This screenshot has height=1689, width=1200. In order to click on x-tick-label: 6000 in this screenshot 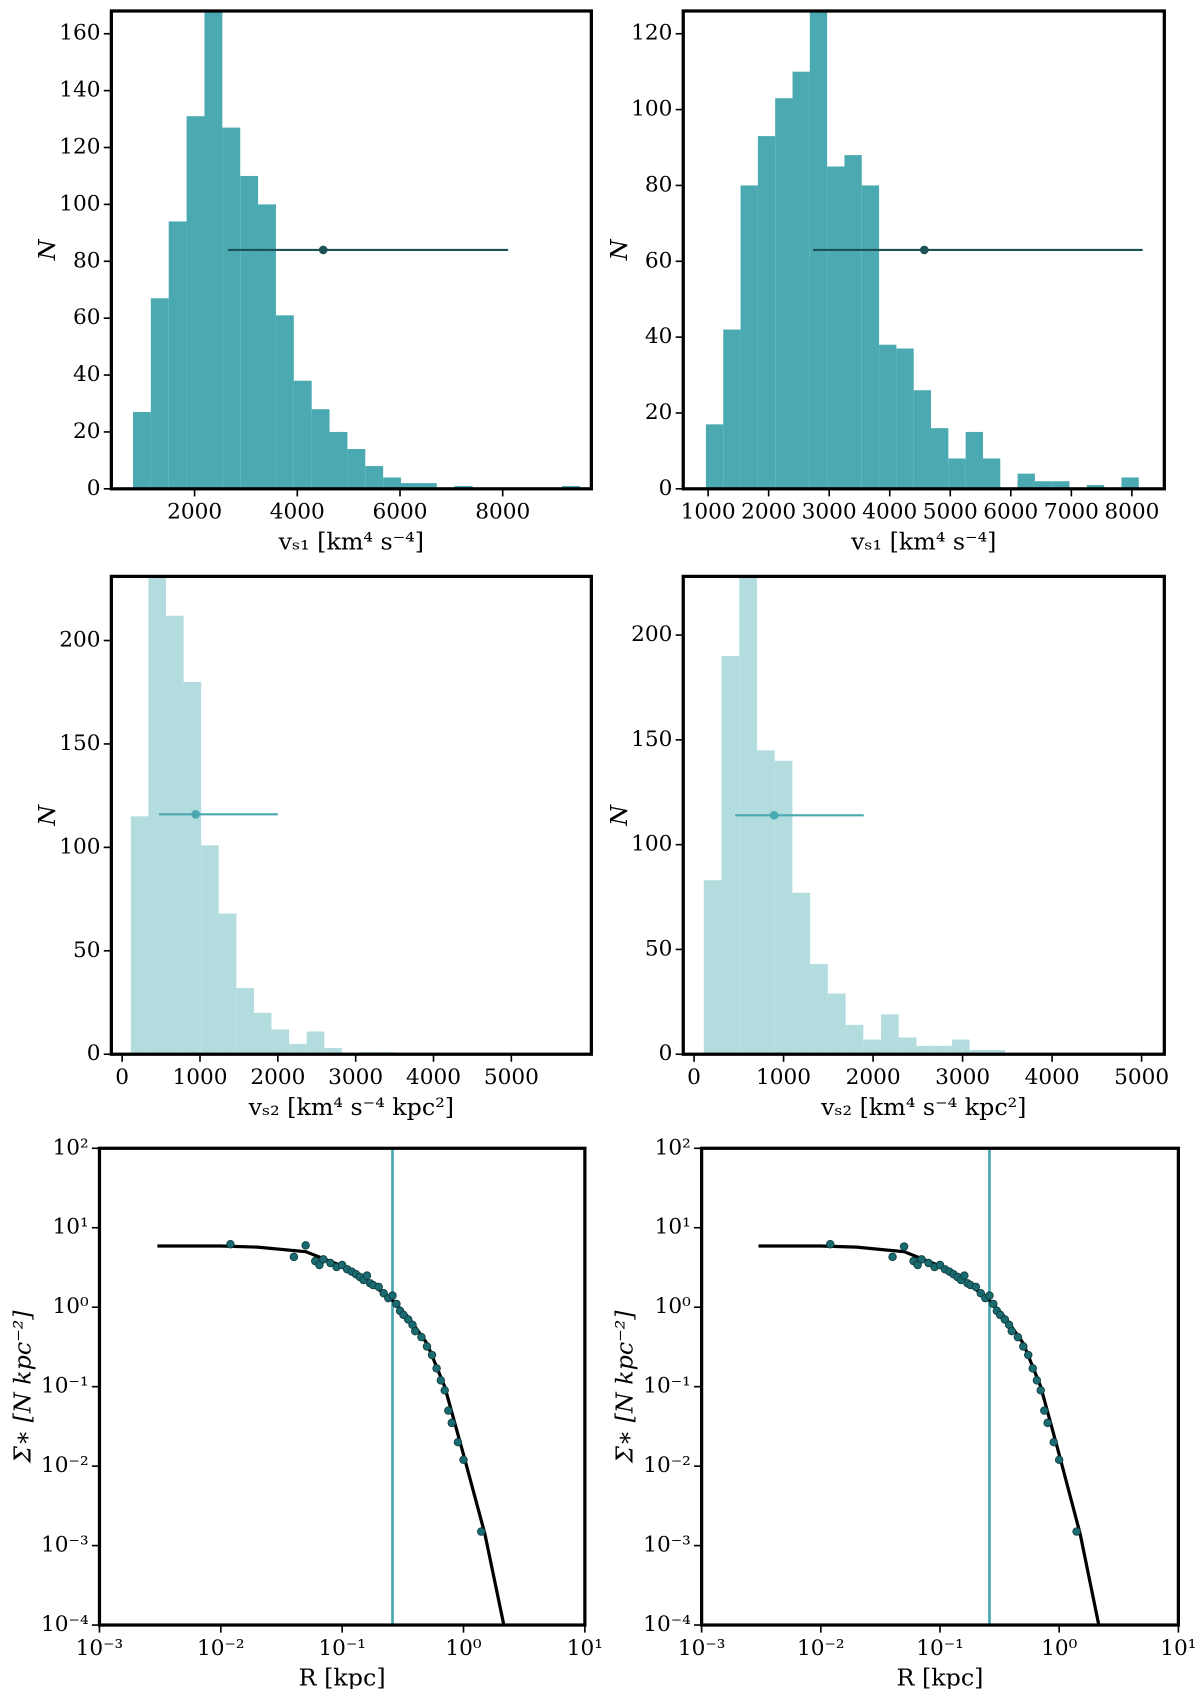, I will do `click(1010, 512)`.